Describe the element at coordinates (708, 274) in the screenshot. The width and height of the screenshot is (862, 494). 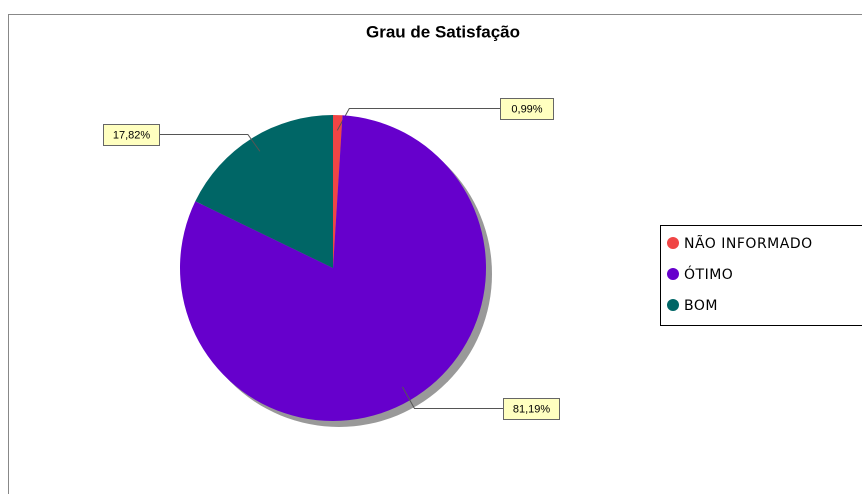
I see `legend-label: ÓTIMO` at that location.